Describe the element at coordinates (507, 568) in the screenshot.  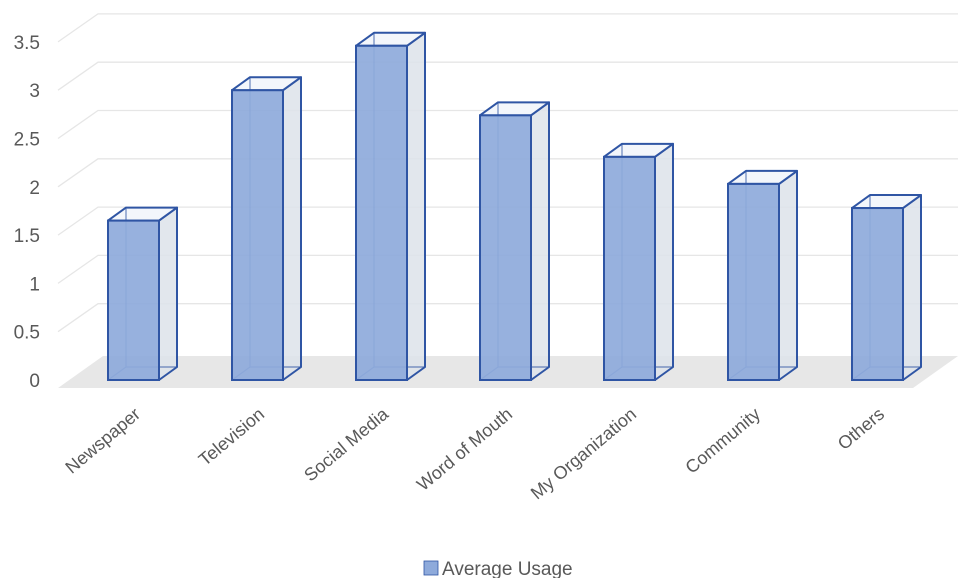
I see `legend-label: Average Usage` at that location.